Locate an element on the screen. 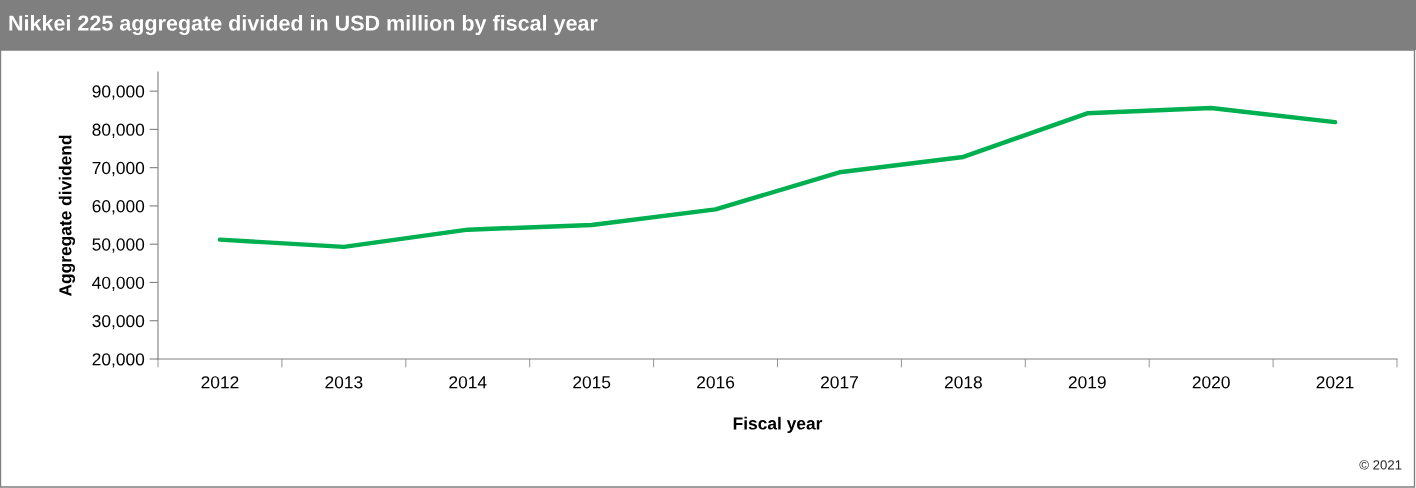  x-tick-label: 2021 is located at coordinates (1335, 382).